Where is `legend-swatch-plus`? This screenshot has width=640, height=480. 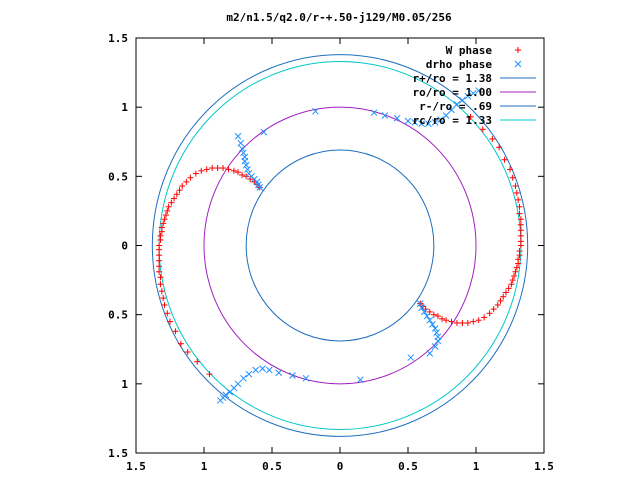 legend-swatch-plus is located at coordinates (518, 50).